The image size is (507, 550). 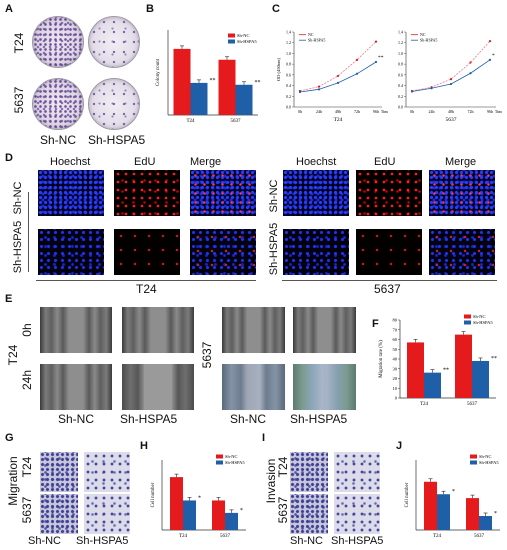 What do you see at coordinates (149, 419) in the screenshot?
I see `panel-e-col-shhspa5-t24: Sh-HSPA5` at bounding box center [149, 419].